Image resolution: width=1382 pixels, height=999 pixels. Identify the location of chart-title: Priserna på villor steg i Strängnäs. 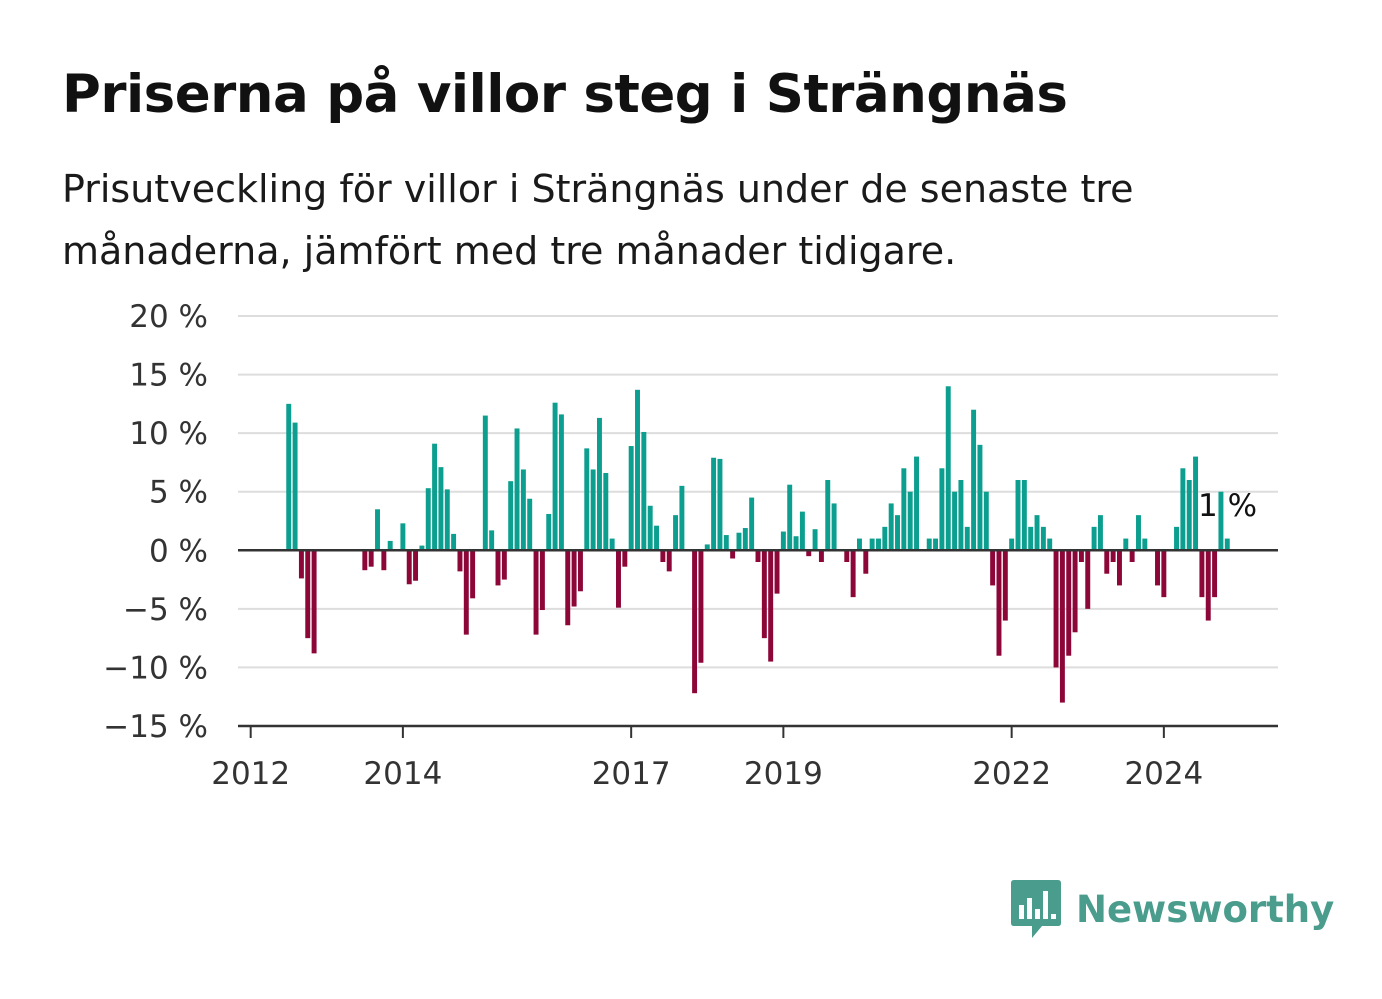
(565, 94).